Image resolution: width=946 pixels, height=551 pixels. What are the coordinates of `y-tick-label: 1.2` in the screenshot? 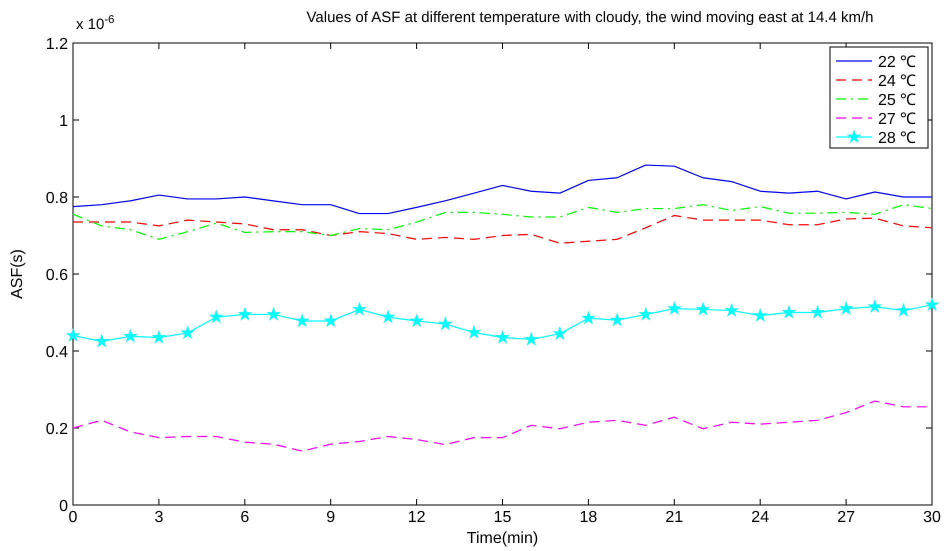 It's located at (57, 44).